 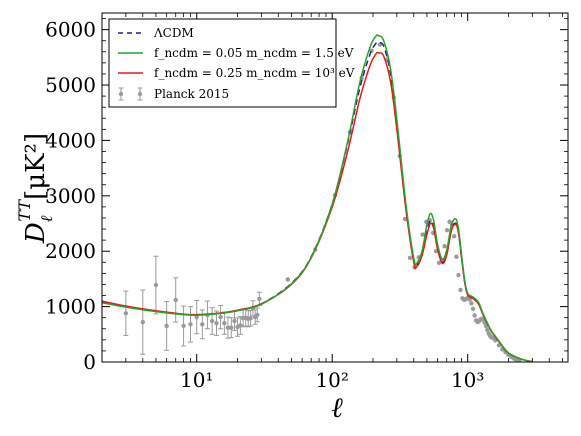 I want to click on legend-box, so click(x=222, y=63).